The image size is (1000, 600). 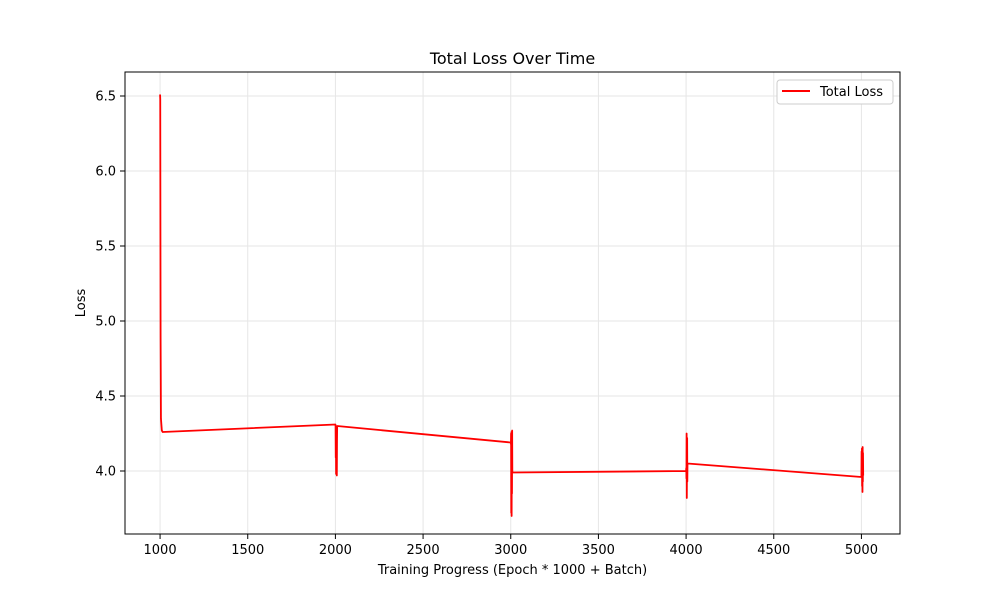 What do you see at coordinates (105, 97) in the screenshot?
I see `y-tick-label: 6.5` at bounding box center [105, 97].